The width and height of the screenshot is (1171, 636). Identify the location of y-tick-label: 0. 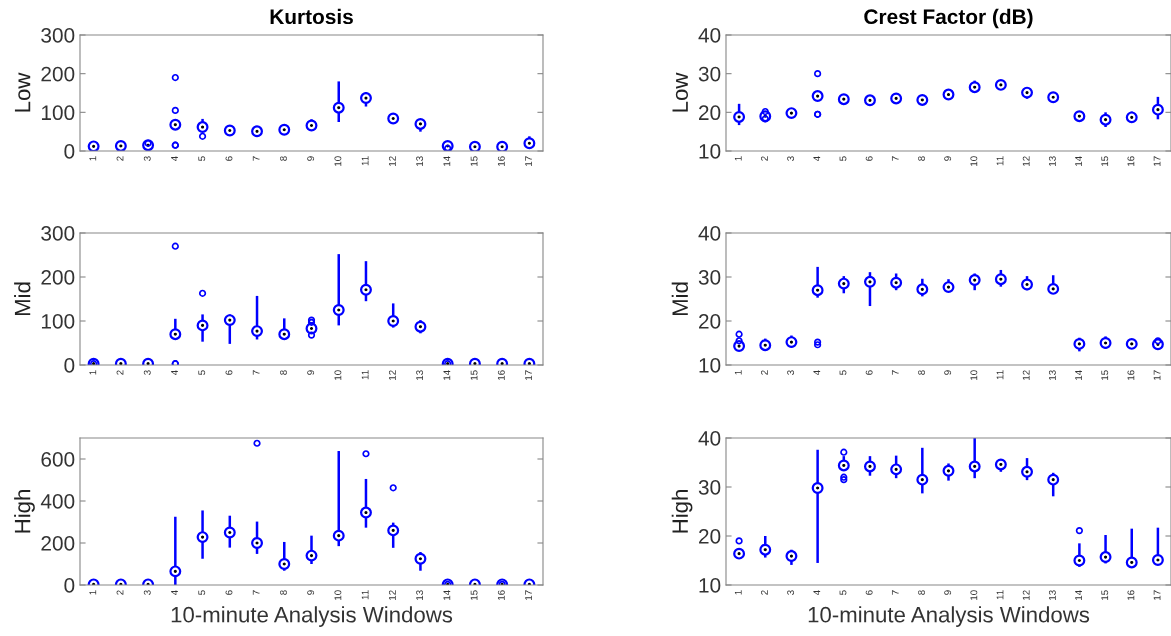
(69, 151).